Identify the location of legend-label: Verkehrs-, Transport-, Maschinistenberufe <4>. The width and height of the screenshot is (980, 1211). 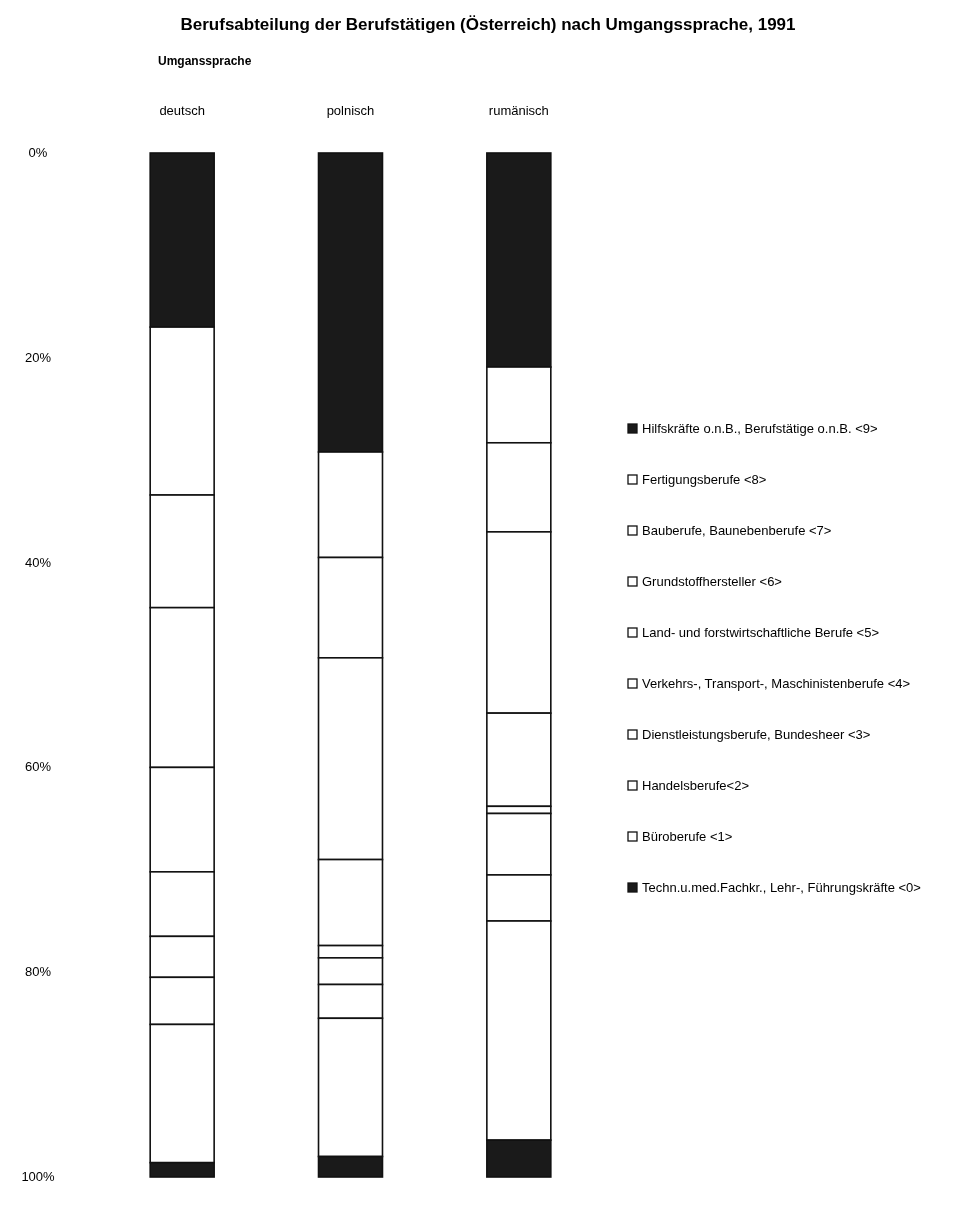
(776, 683).